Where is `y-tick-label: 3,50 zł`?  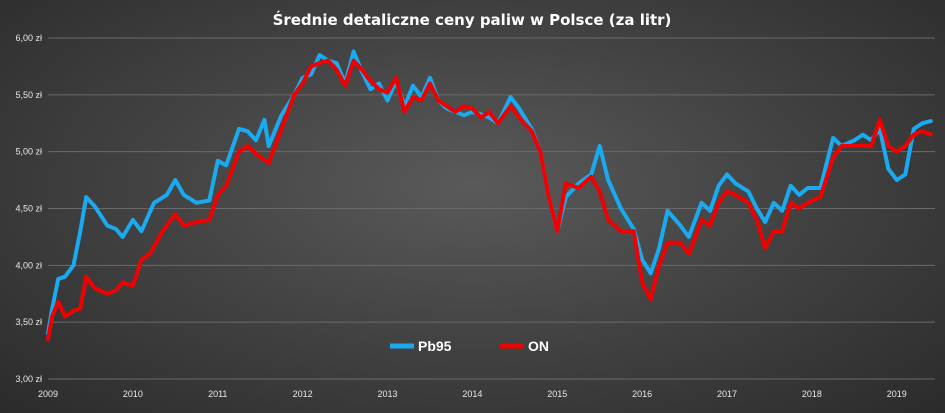 y-tick-label: 3,50 zł is located at coordinates (28, 322).